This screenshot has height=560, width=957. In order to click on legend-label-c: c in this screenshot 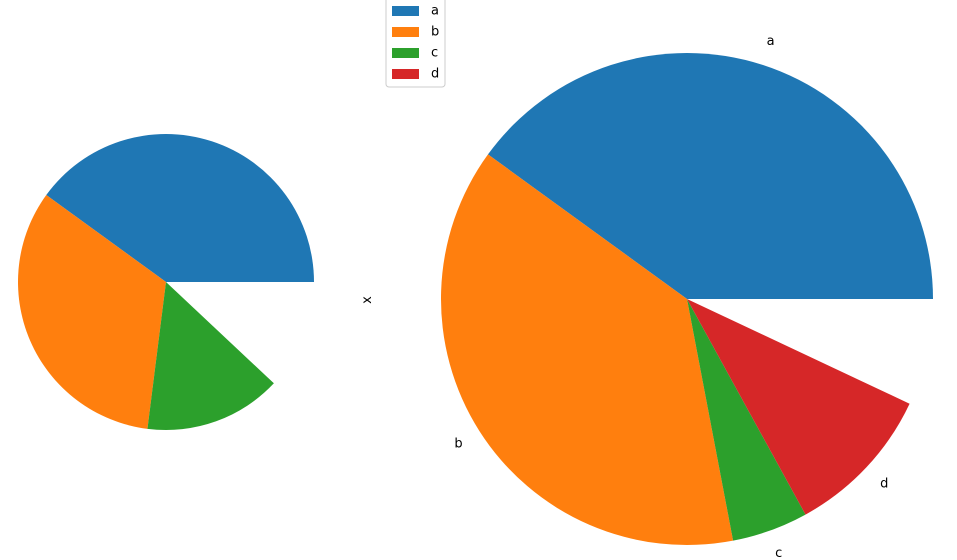, I will do `click(434, 53)`.